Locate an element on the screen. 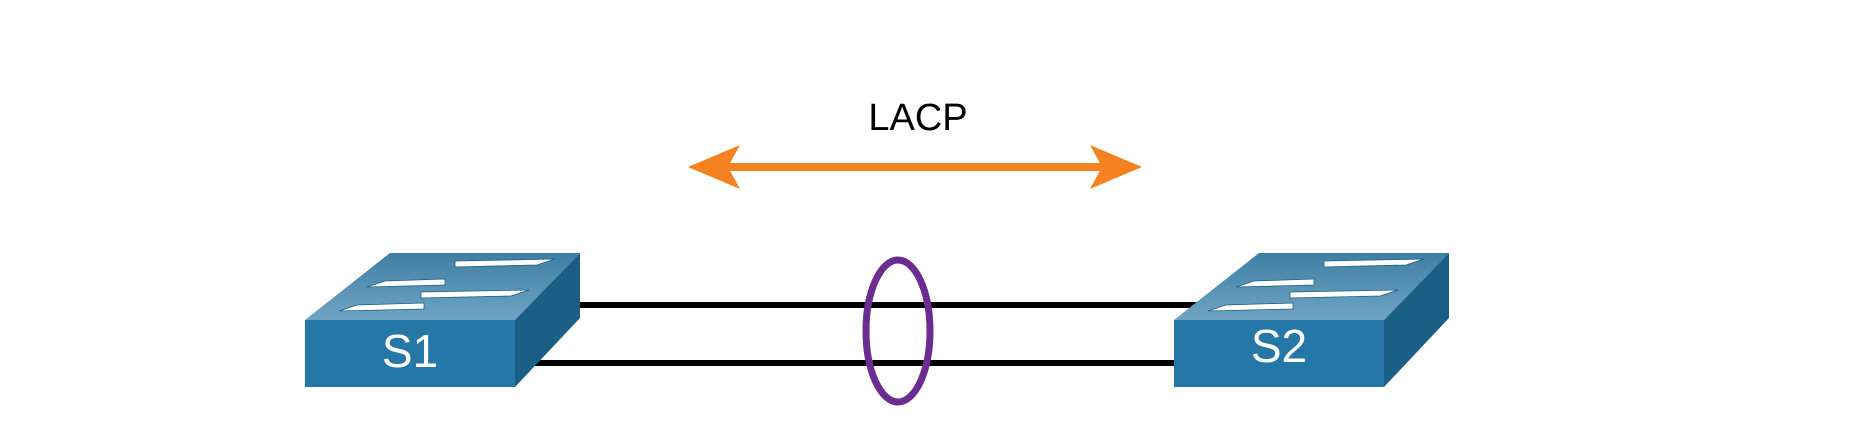 The height and width of the screenshot is (430, 1855). etherchannel-bundle-icon is located at coordinates (898, 331).